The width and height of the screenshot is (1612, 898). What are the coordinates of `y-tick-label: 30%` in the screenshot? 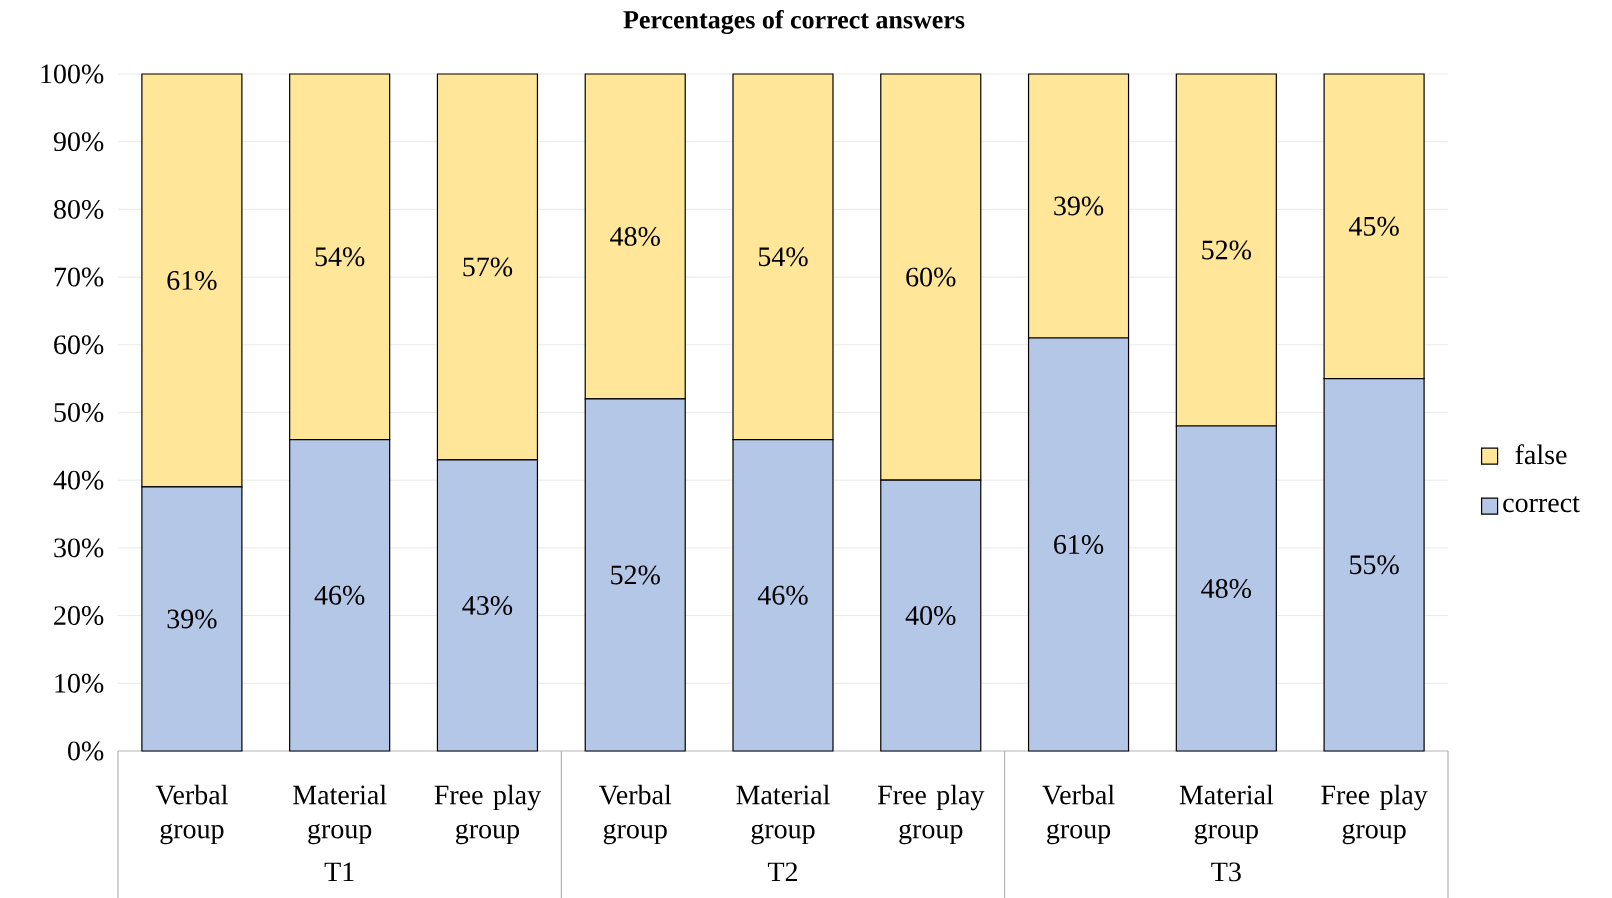 It's located at (79, 548).